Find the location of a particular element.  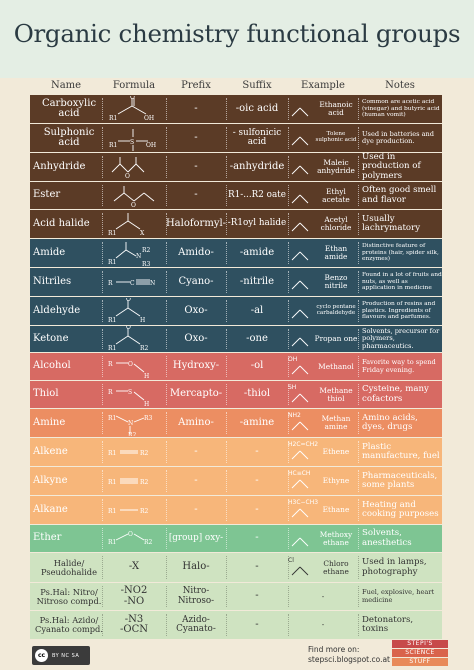

group-notes: Fuel, explosive, heart medicine is located at coordinates (398, 596).